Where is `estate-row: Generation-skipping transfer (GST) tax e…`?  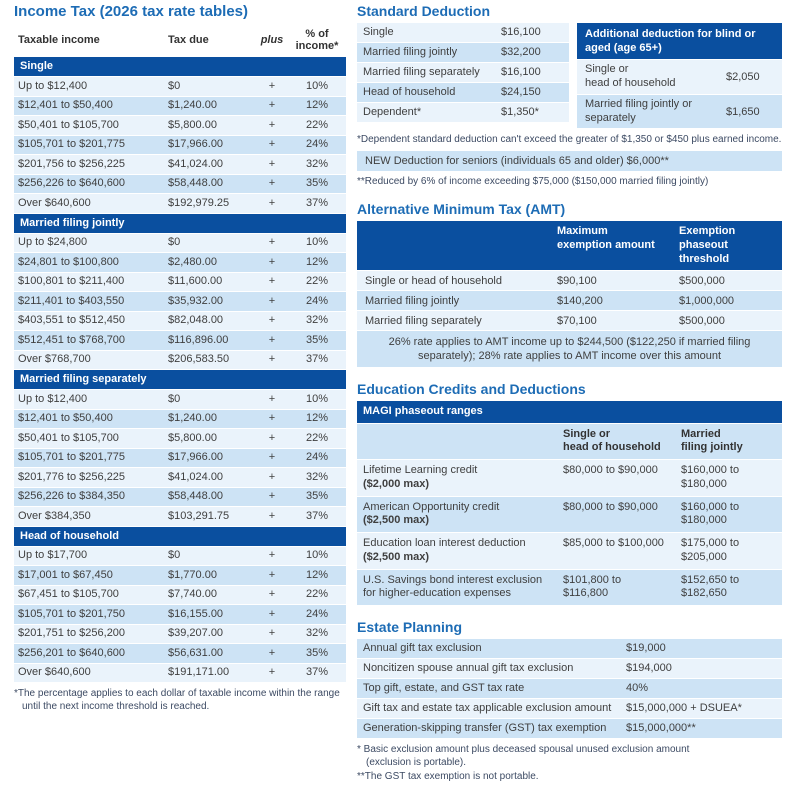
estate-row: Generation-skipping transfer (GST) tax e… is located at coordinates (569, 728).